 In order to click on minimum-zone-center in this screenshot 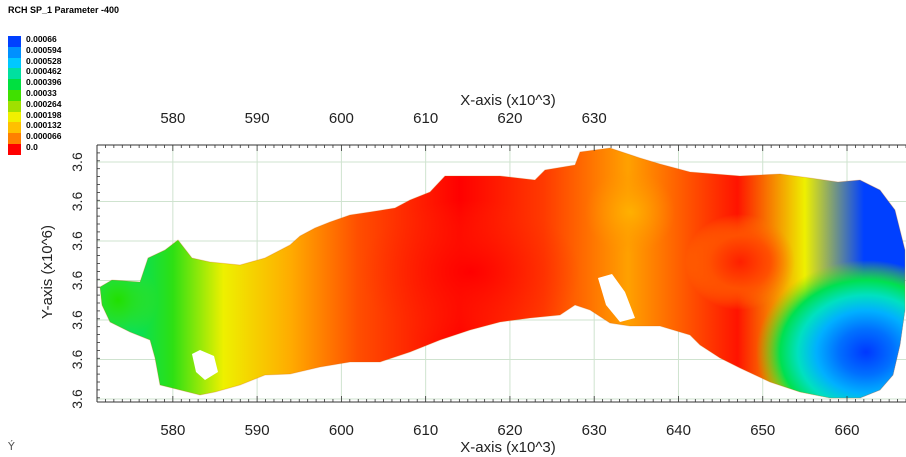, I will do `click(470, 272)`.